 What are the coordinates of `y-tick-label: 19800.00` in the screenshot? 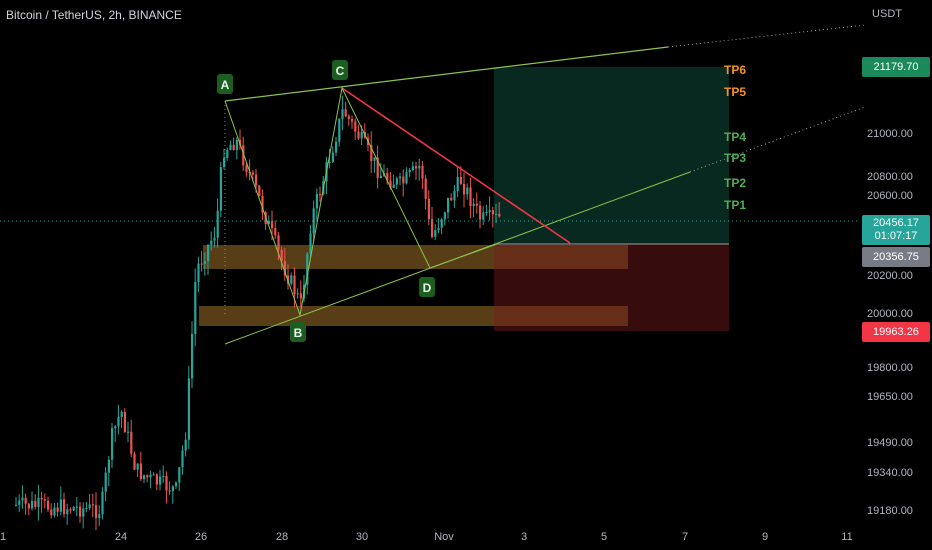 It's located at (890, 368).